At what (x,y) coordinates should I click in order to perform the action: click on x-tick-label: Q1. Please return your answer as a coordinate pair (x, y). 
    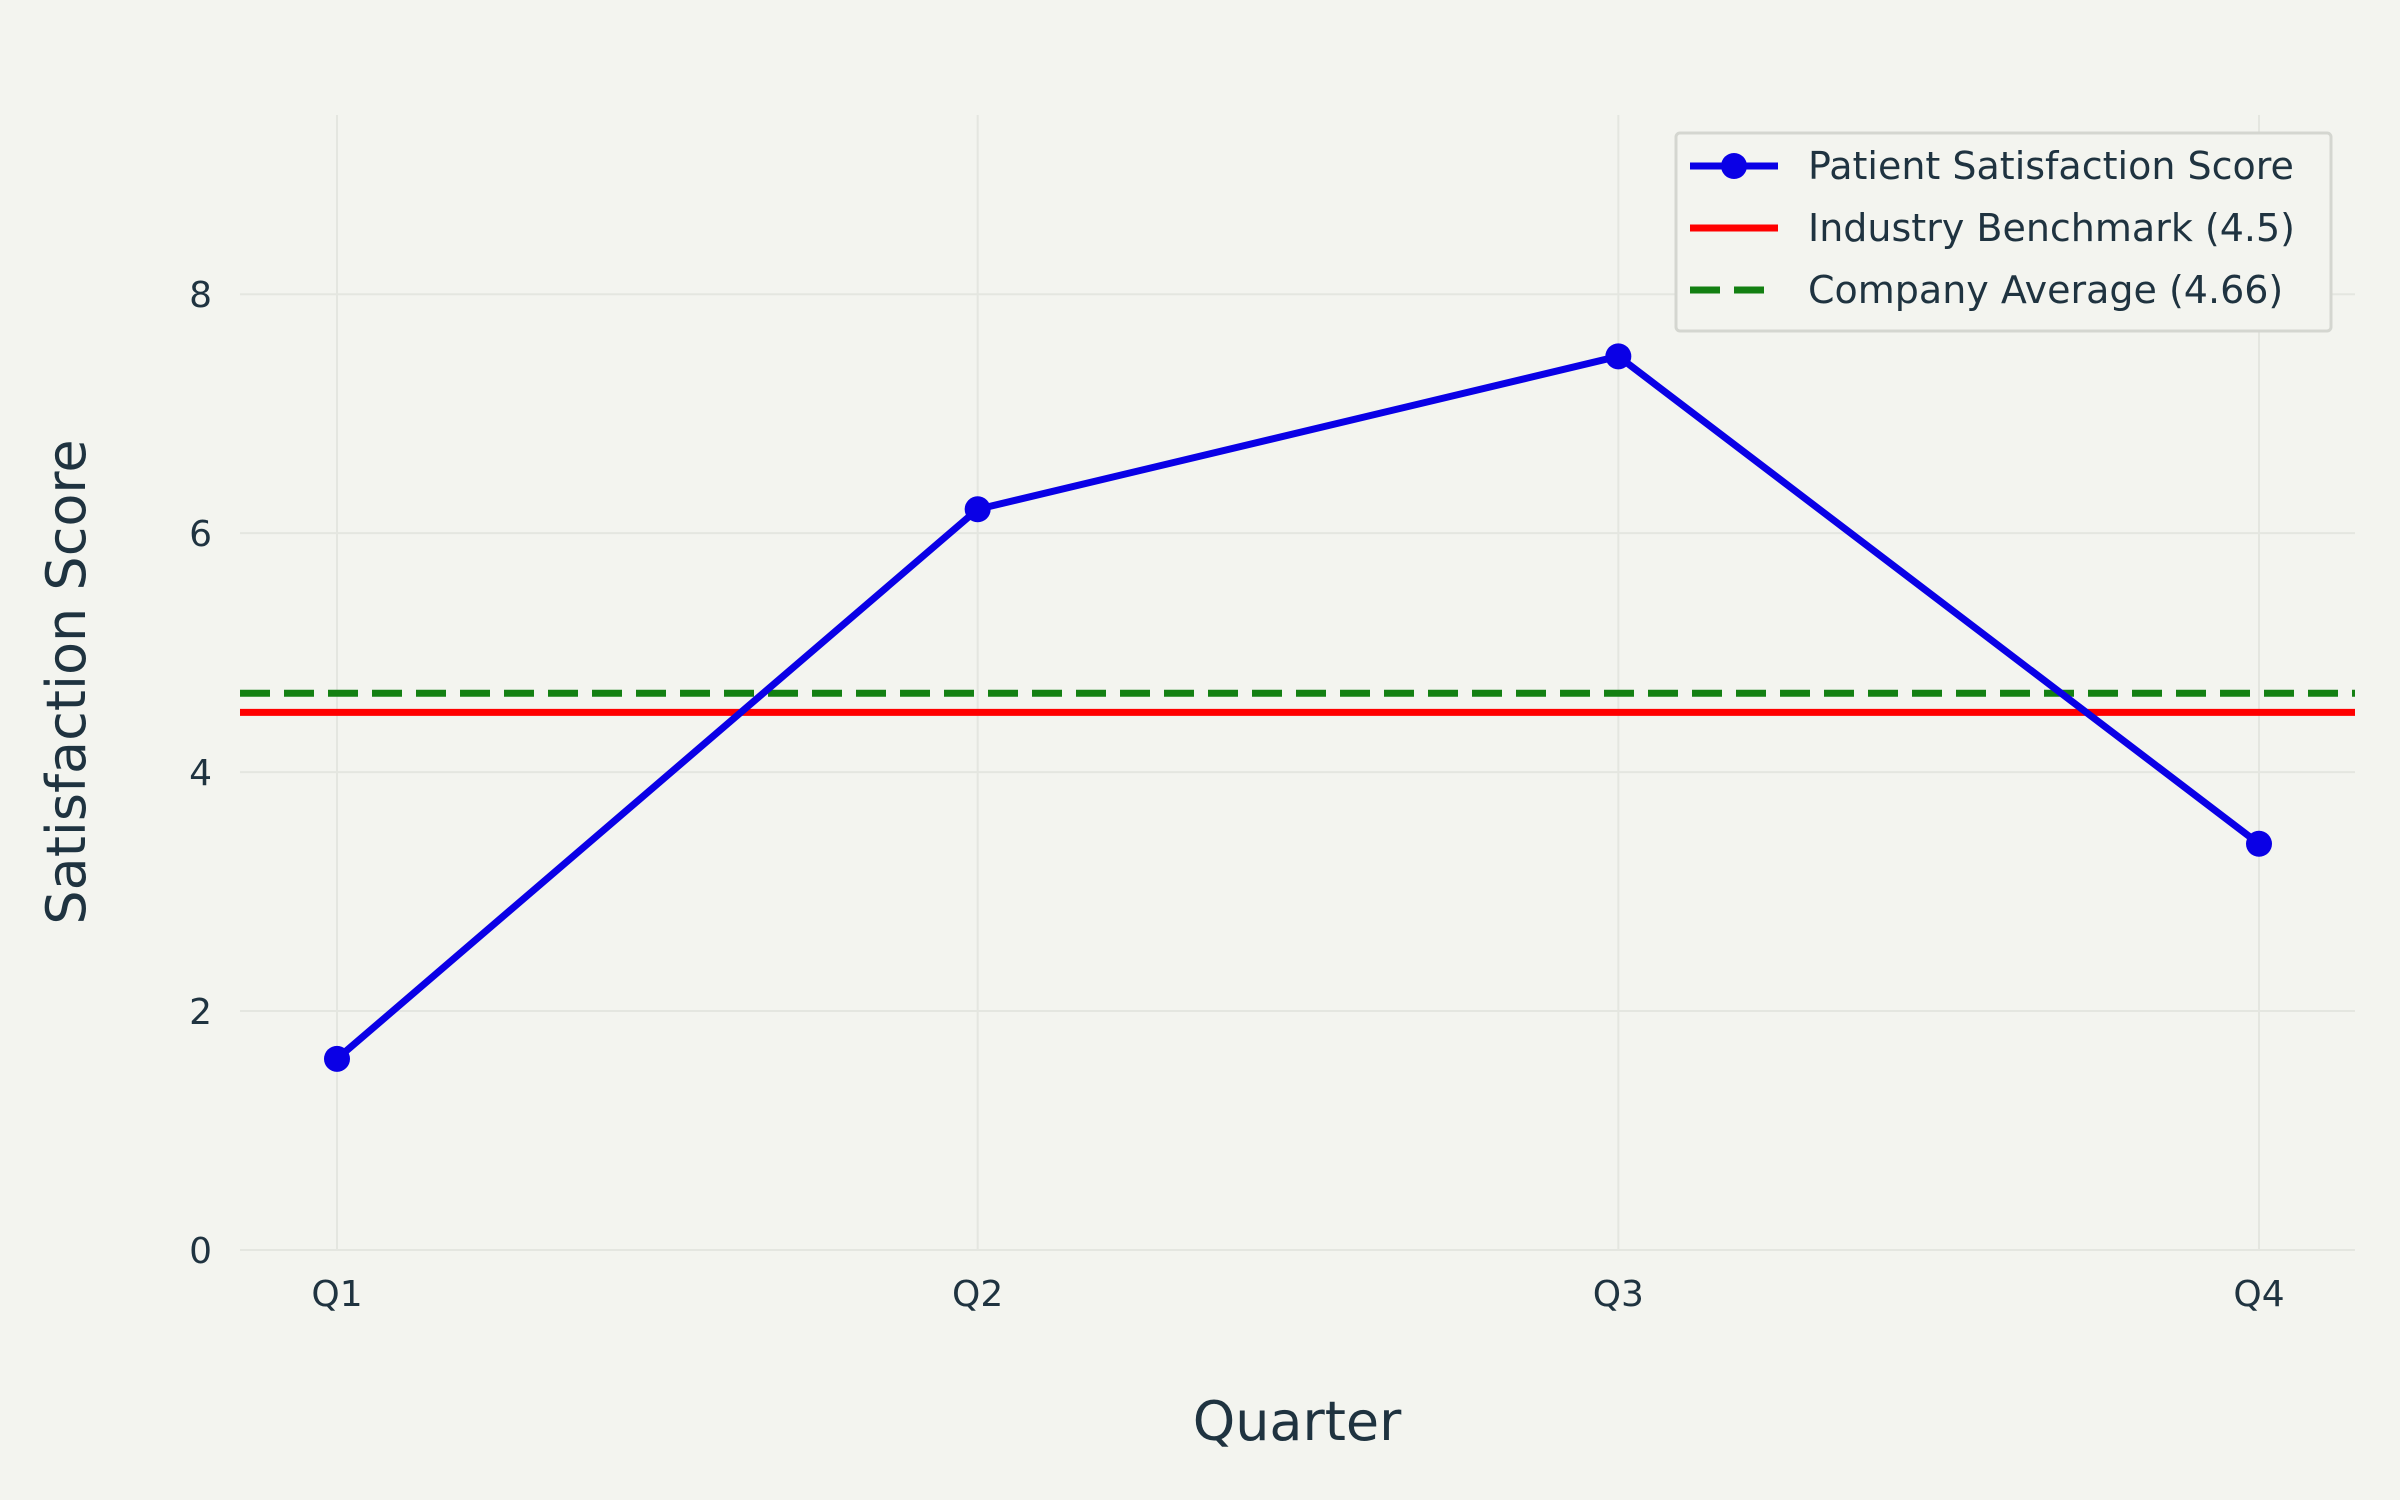
    Looking at the image, I should click on (336, 1294).